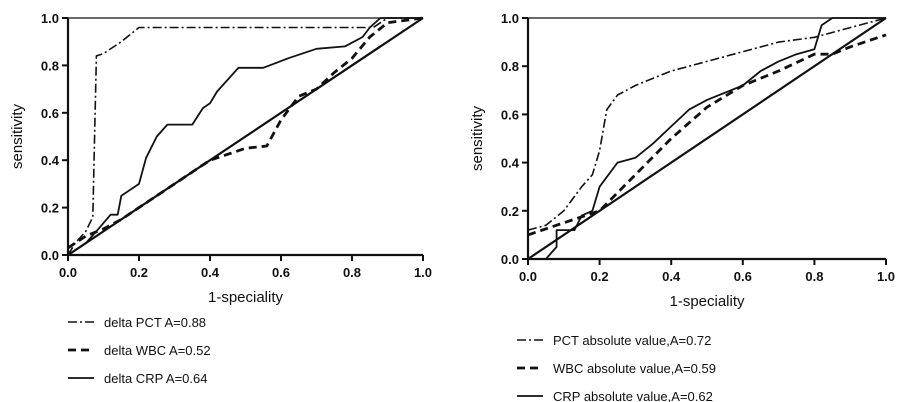  Describe the element at coordinates (155, 378) in the screenshot. I see `legend-label: delta CRP A=0.64` at that location.